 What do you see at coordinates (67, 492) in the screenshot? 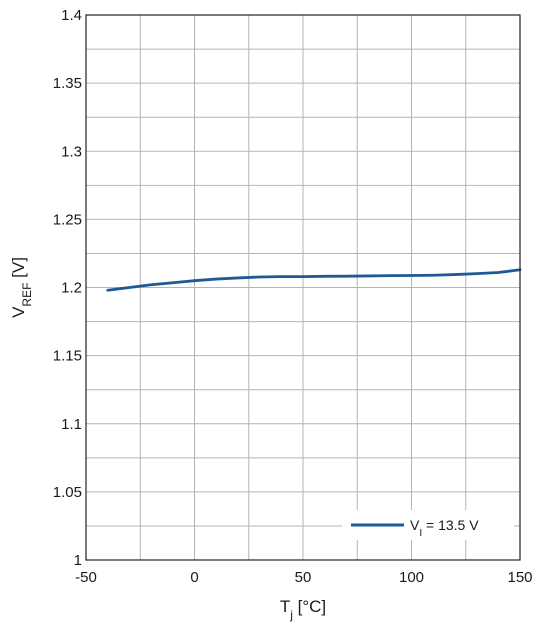
I see `y-tick-label: 1.05` at bounding box center [67, 492].